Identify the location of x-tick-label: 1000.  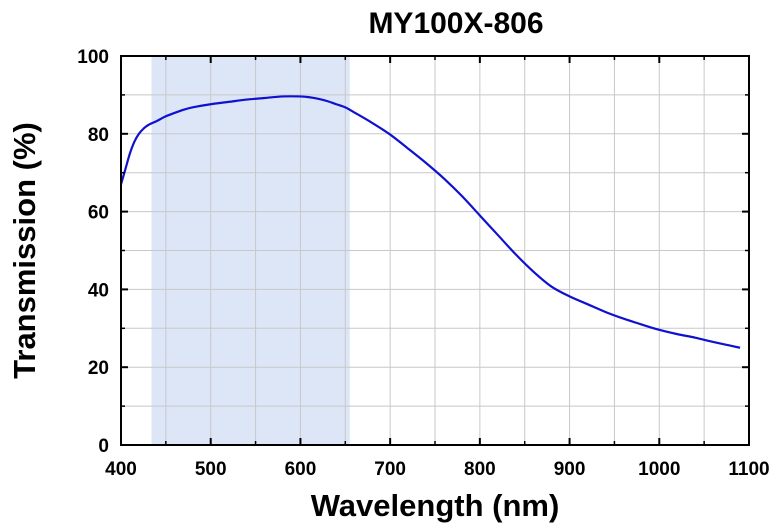
(659, 469).